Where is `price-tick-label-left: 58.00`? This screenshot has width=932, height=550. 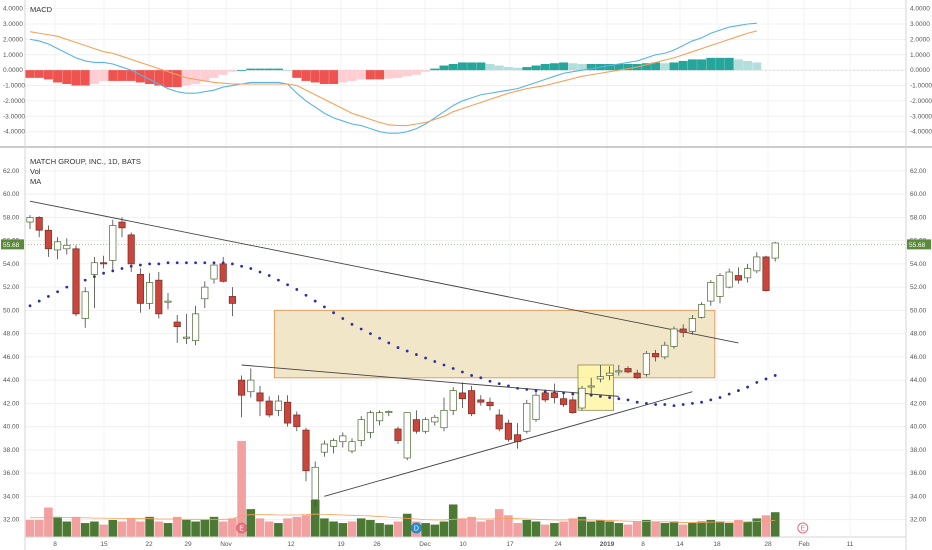 price-tick-label-left: 58.00 is located at coordinates (11, 217).